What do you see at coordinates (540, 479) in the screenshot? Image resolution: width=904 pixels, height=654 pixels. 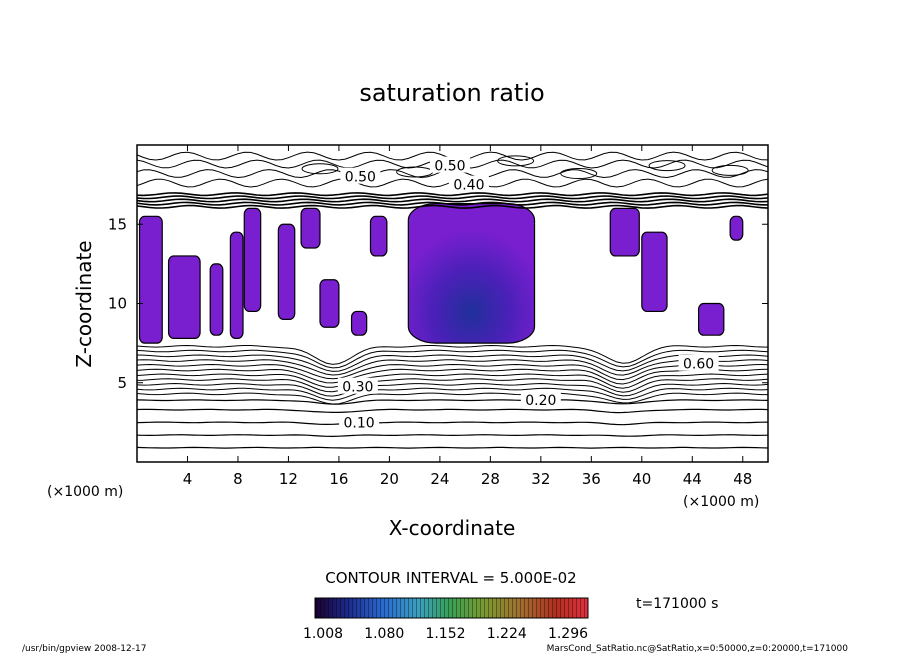 I see `x-tick-label: 32` at bounding box center [540, 479].